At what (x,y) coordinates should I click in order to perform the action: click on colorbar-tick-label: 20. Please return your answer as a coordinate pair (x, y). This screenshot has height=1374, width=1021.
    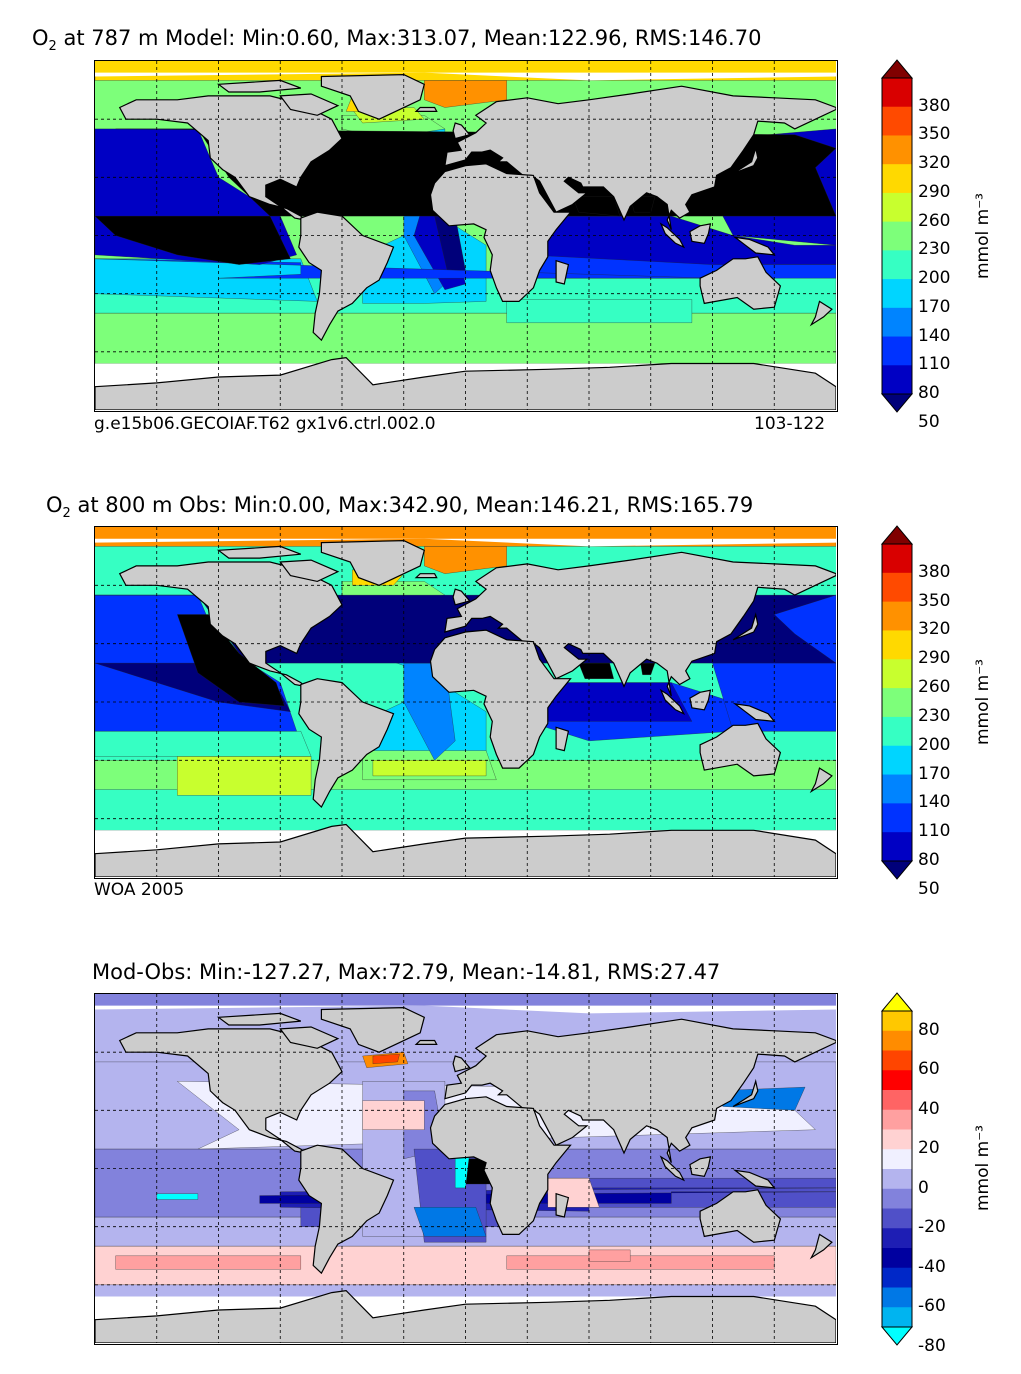
    Looking at the image, I should click on (929, 1148).